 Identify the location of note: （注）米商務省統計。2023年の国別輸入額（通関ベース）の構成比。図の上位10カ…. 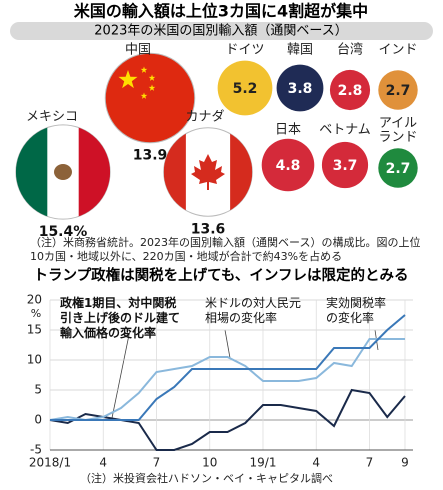
(225, 249).